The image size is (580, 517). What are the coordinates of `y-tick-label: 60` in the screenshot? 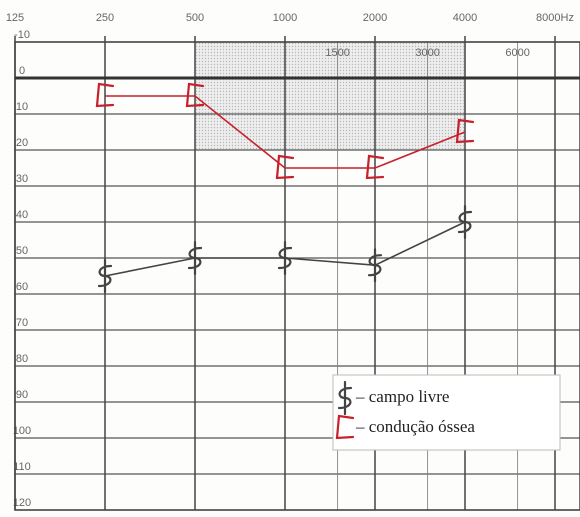 It's located at (22, 287).